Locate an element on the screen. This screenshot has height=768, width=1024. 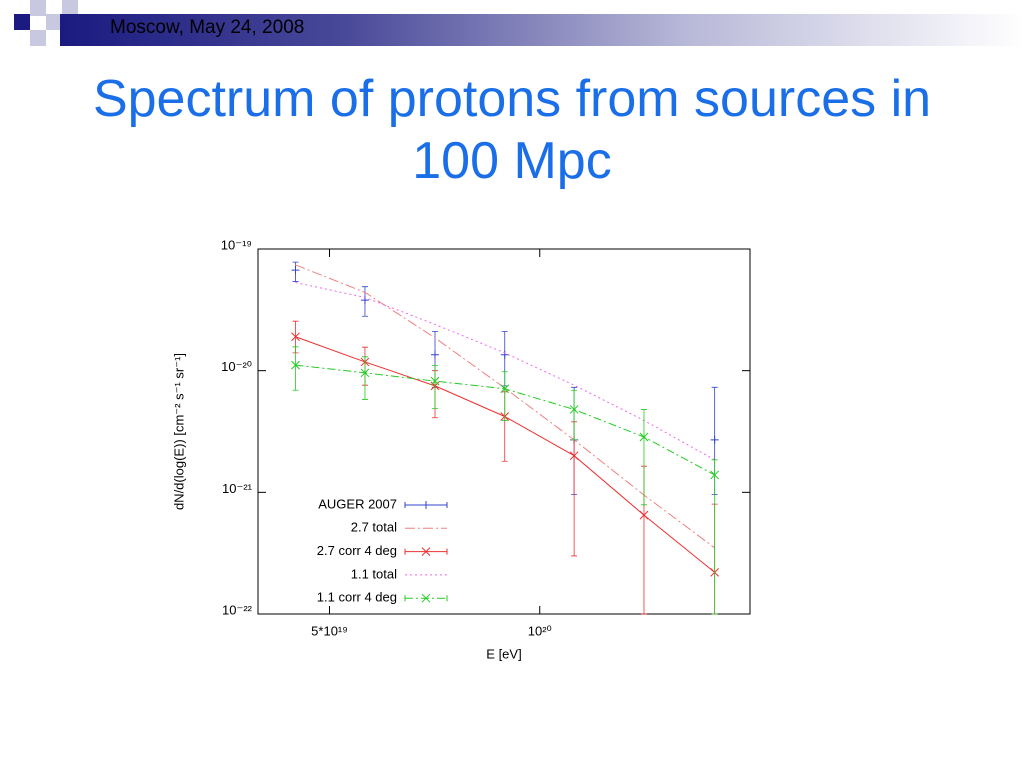
legend-label: 2.7 total is located at coordinates (374, 527).